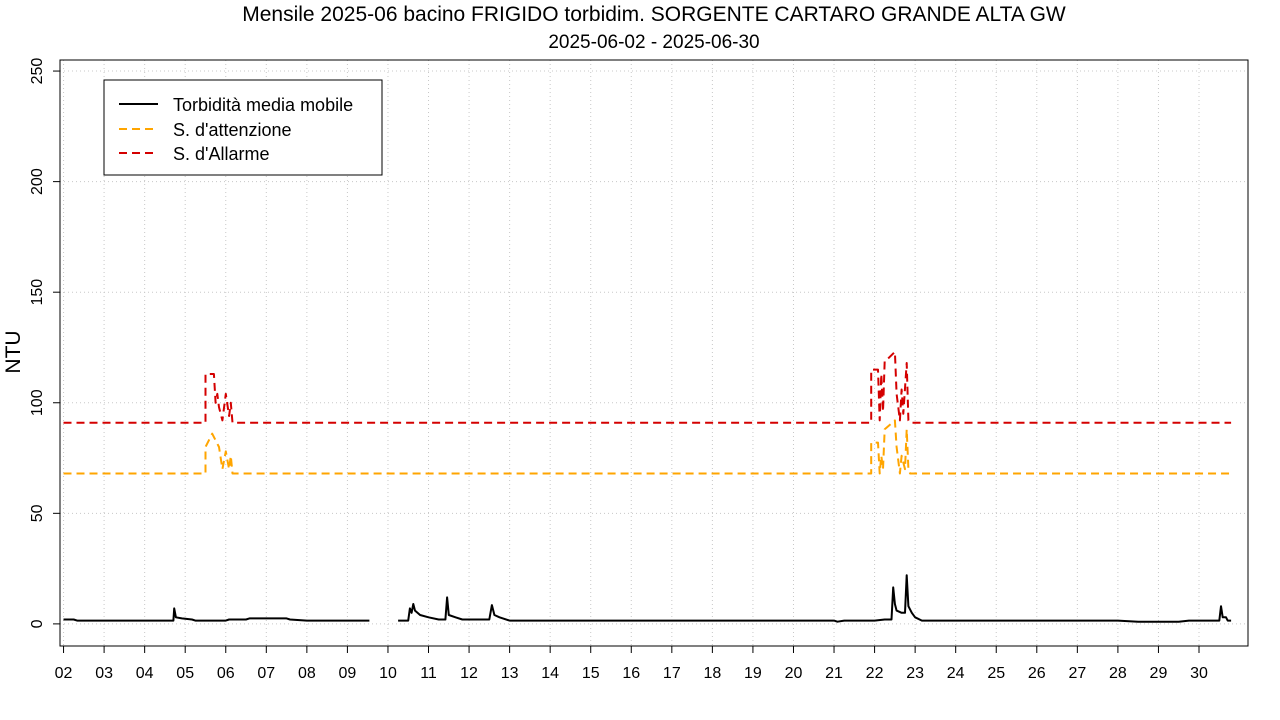 The height and width of the screenshot is (720, 1280). What do you see at coordinates (1077, 673) in the screenshot?
I see `x-tick-label: 27` at bounding box center [1077, 673].